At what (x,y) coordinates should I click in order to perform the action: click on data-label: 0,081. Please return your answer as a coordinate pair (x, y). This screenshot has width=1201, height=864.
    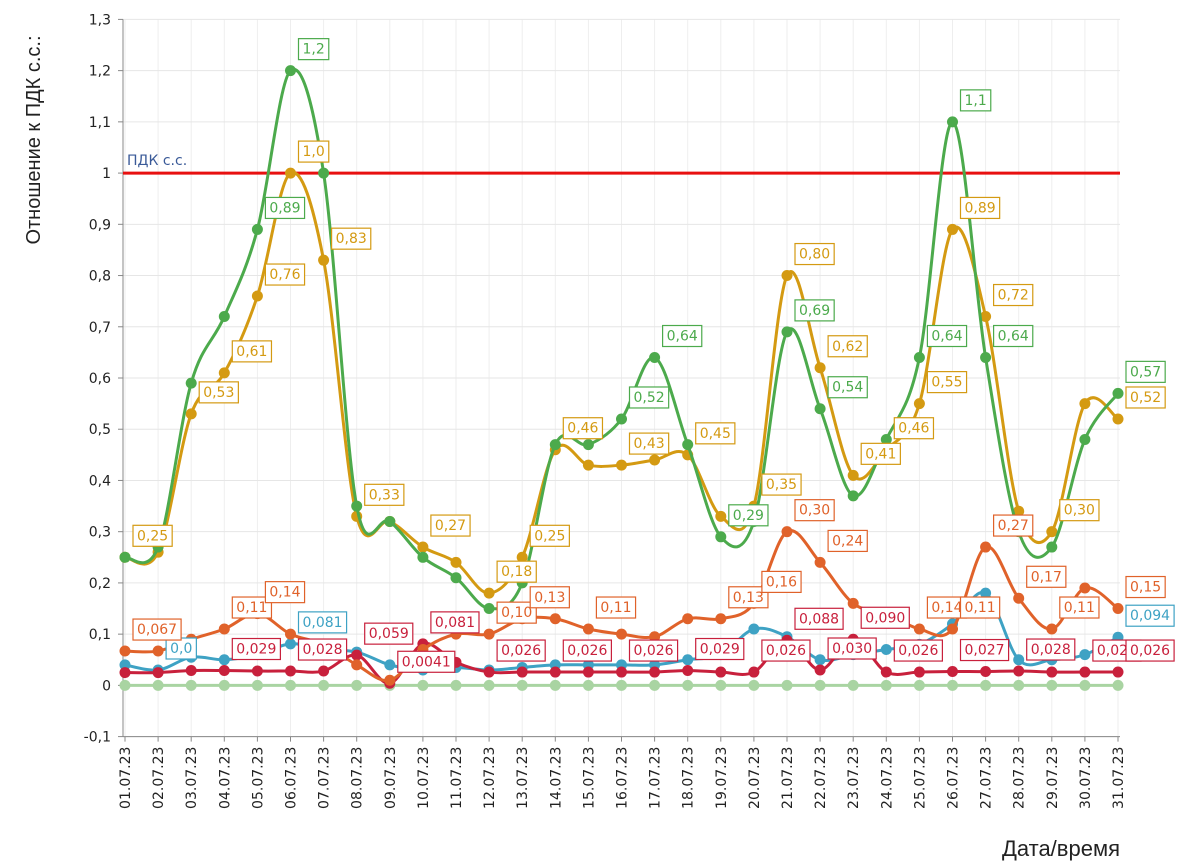
    Looking at the image, I should click on (455, 622).